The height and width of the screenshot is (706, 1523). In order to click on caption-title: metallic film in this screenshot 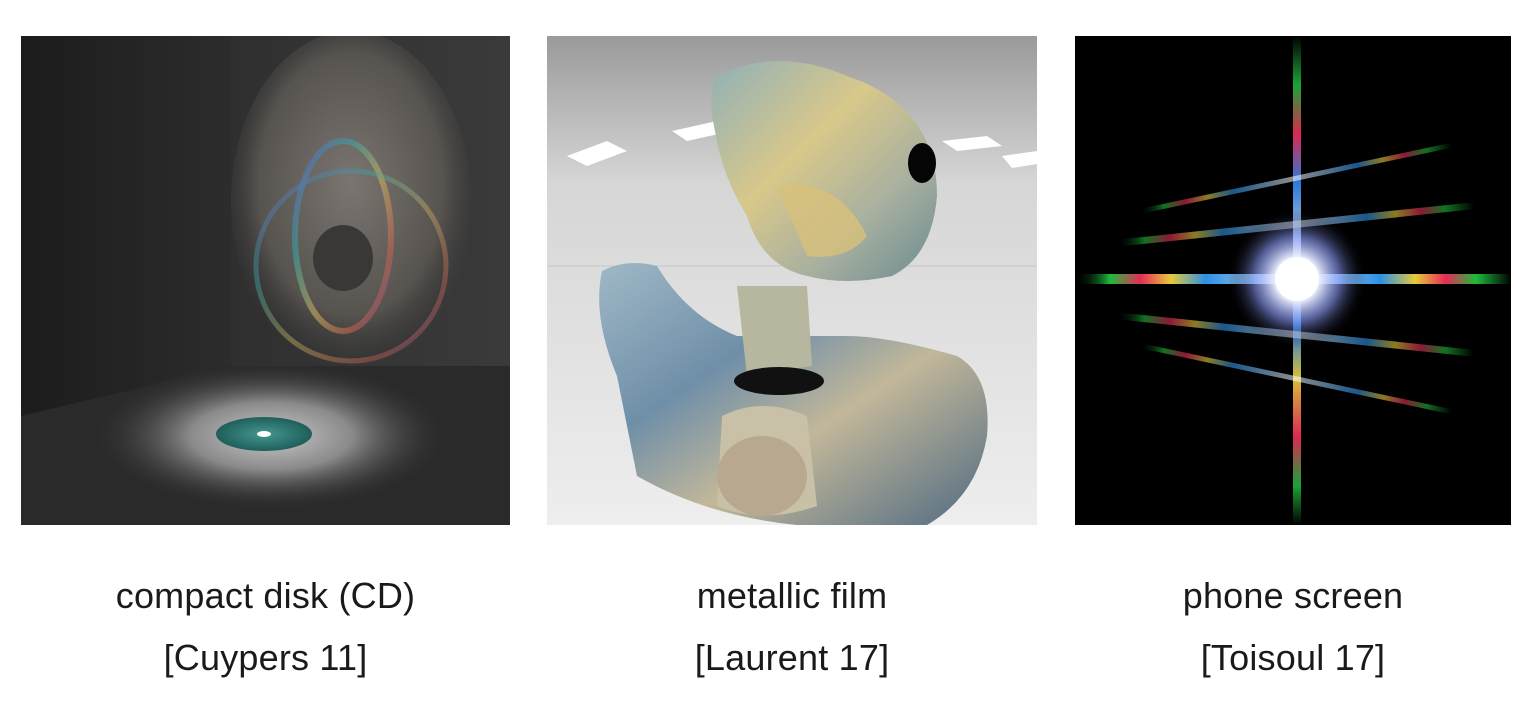, I will do `click(792, 595)`.